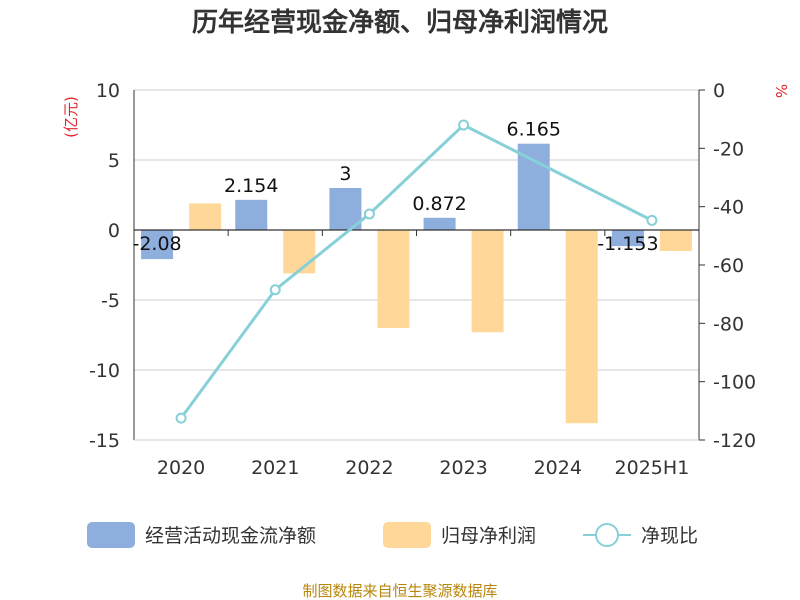 The width and height of the screenshot is (800, 600). I want to click on right-tick-label: -80, so click(728, 324).